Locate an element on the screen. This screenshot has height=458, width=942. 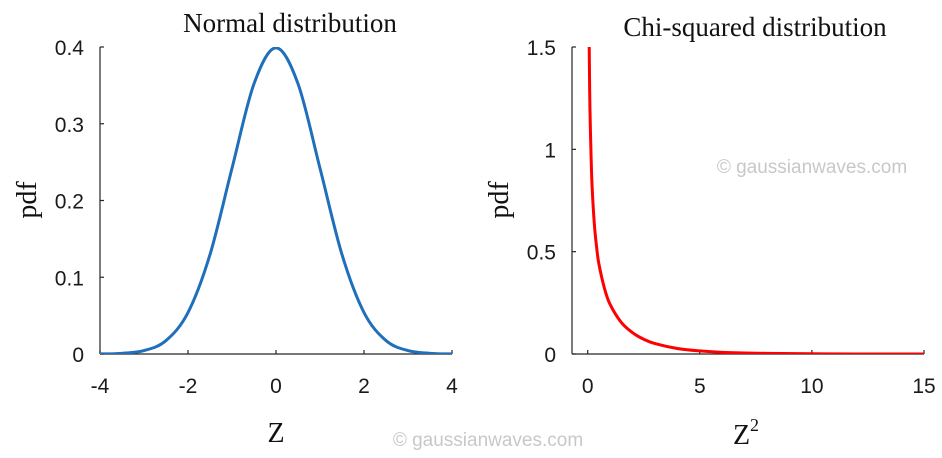
x-axis-label-superscript: 2 is located at coordinates (754, 425).